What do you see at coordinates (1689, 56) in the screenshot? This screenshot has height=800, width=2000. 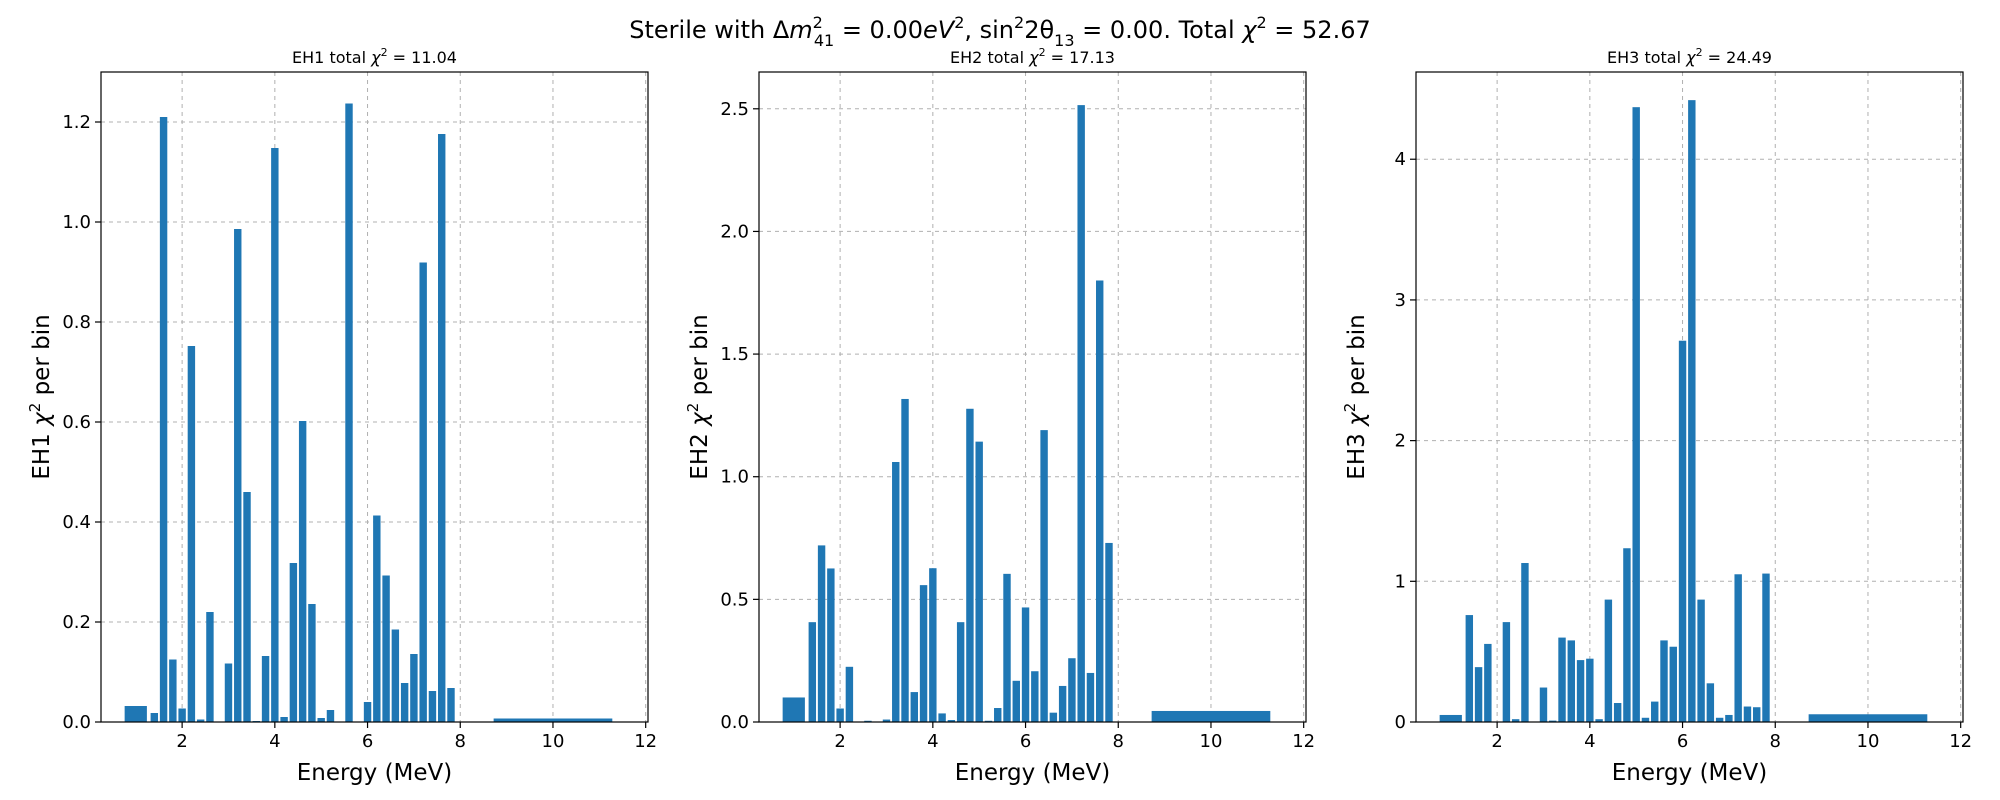 I see `panel-title: EH3 total χ2 = 24.49` at bounding box center [1689, 56].